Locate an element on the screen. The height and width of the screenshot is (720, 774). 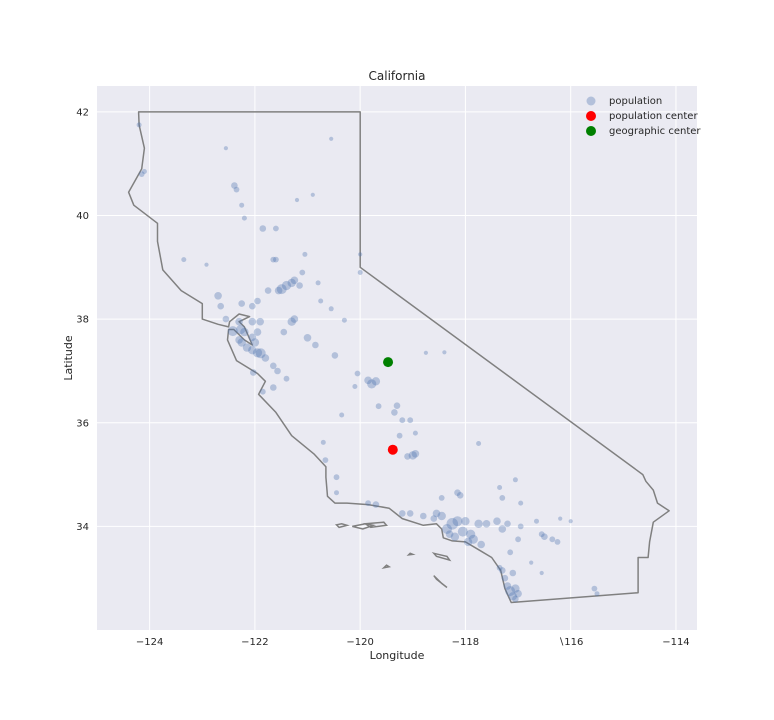
legend-marker-population-center is located at coordinates (591, 116).